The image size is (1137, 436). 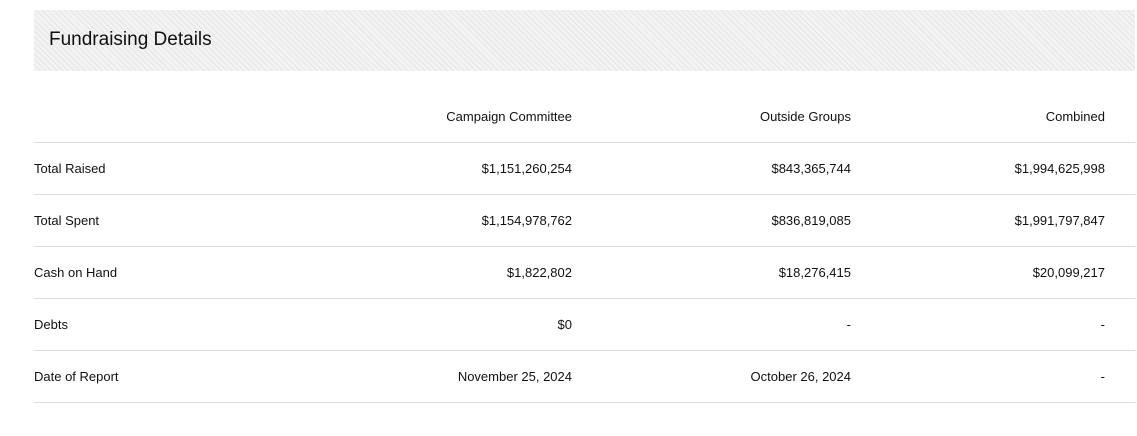 I want to click on cell-outside: $836,819,085, so click(x=711, y=220).